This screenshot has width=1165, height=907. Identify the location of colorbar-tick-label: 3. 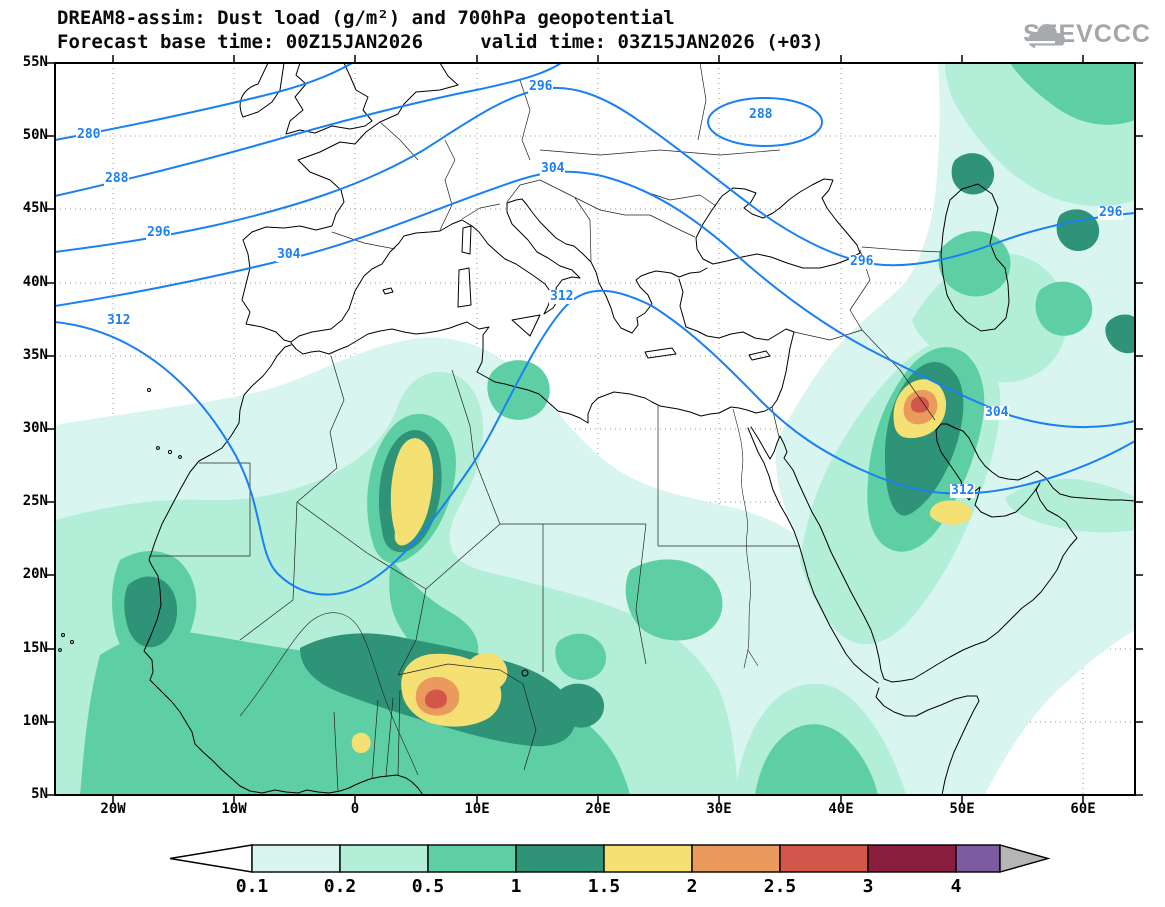
(868, 886).